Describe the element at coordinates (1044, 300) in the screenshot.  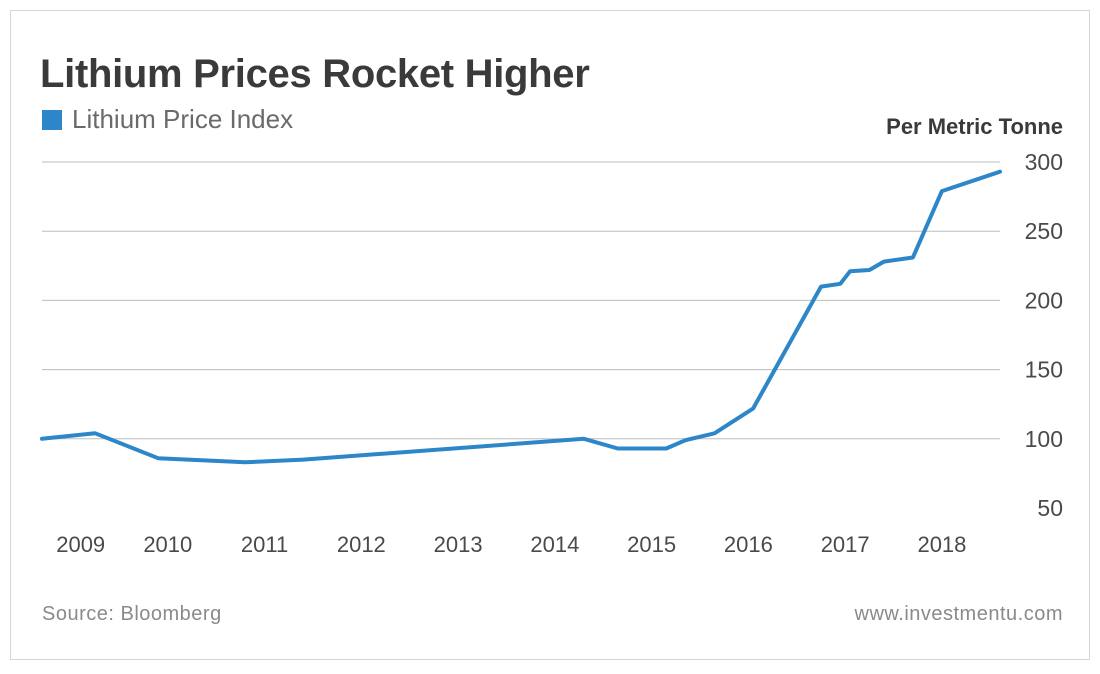
I see `y-tick-label: 200` at that location.